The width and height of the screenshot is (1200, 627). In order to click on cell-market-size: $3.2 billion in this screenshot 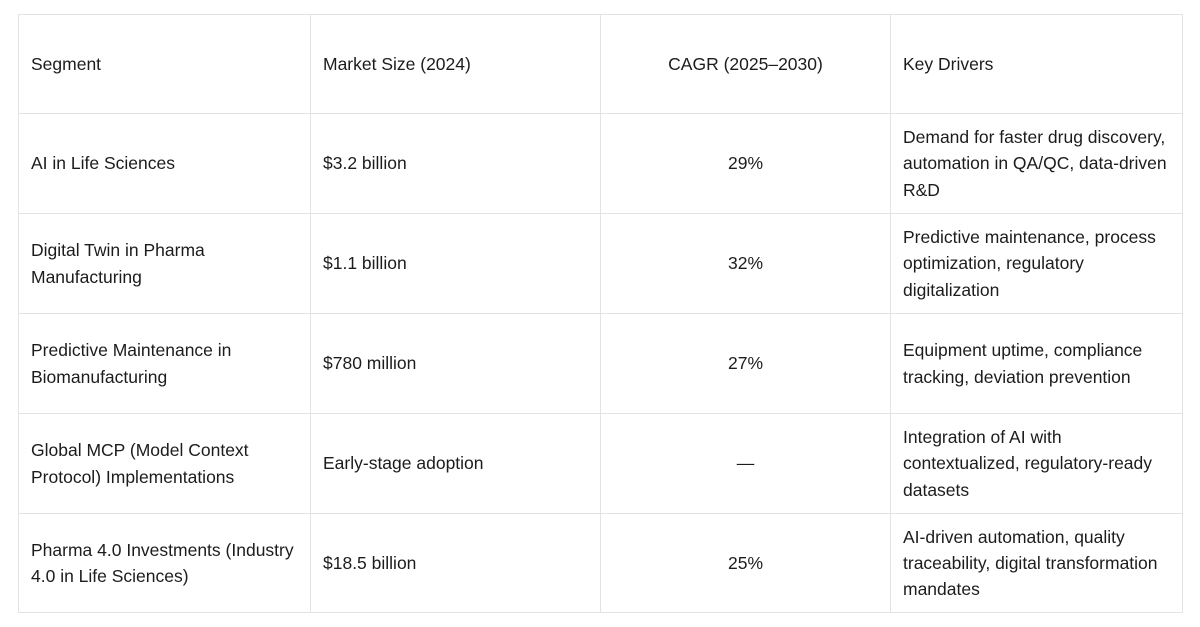, I will do `click(455, 163)`.